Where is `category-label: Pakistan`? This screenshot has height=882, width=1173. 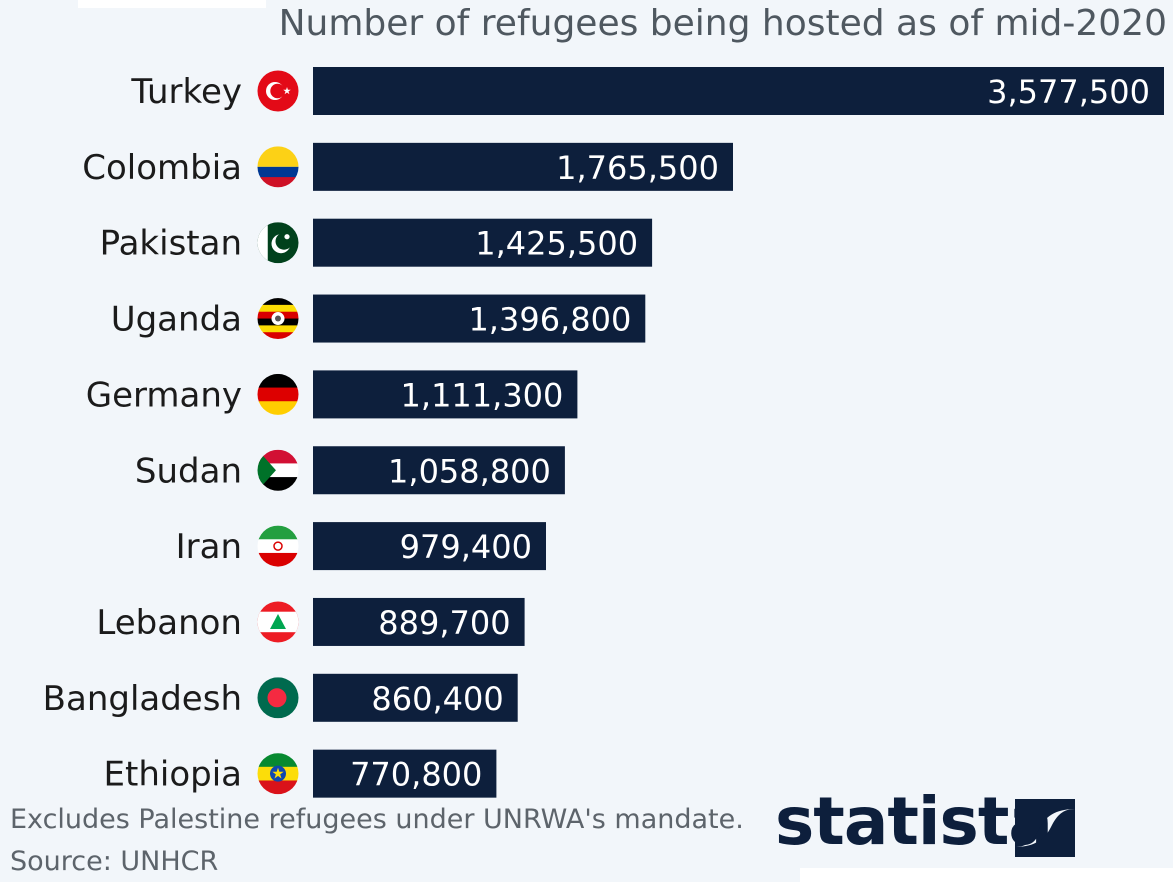 category-label: Pakistan is located at coordinates (171, 244).